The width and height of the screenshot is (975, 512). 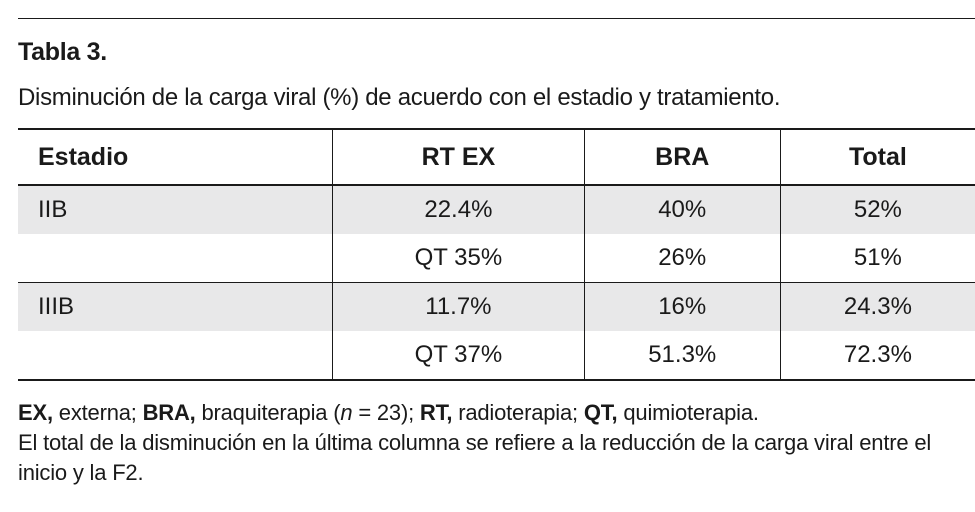 I want to click on table-row: IIIB 11.7% 16% 24.3%, so click(x=496, y=306).